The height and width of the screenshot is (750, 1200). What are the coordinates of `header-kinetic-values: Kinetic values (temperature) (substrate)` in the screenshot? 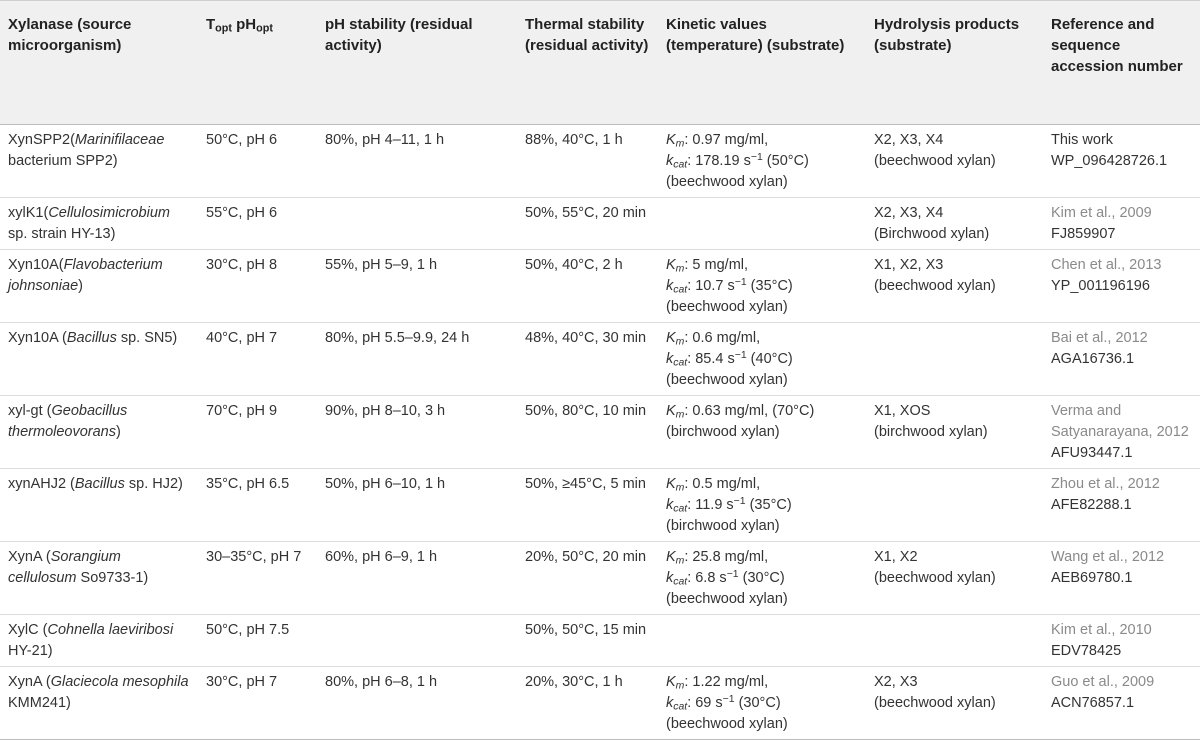 It's located at (755, 35).